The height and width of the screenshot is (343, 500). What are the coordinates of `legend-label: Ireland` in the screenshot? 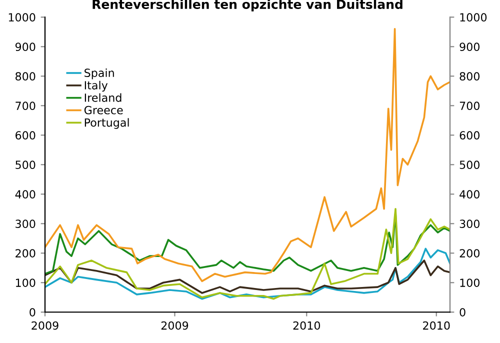 It's located at (103, 97).